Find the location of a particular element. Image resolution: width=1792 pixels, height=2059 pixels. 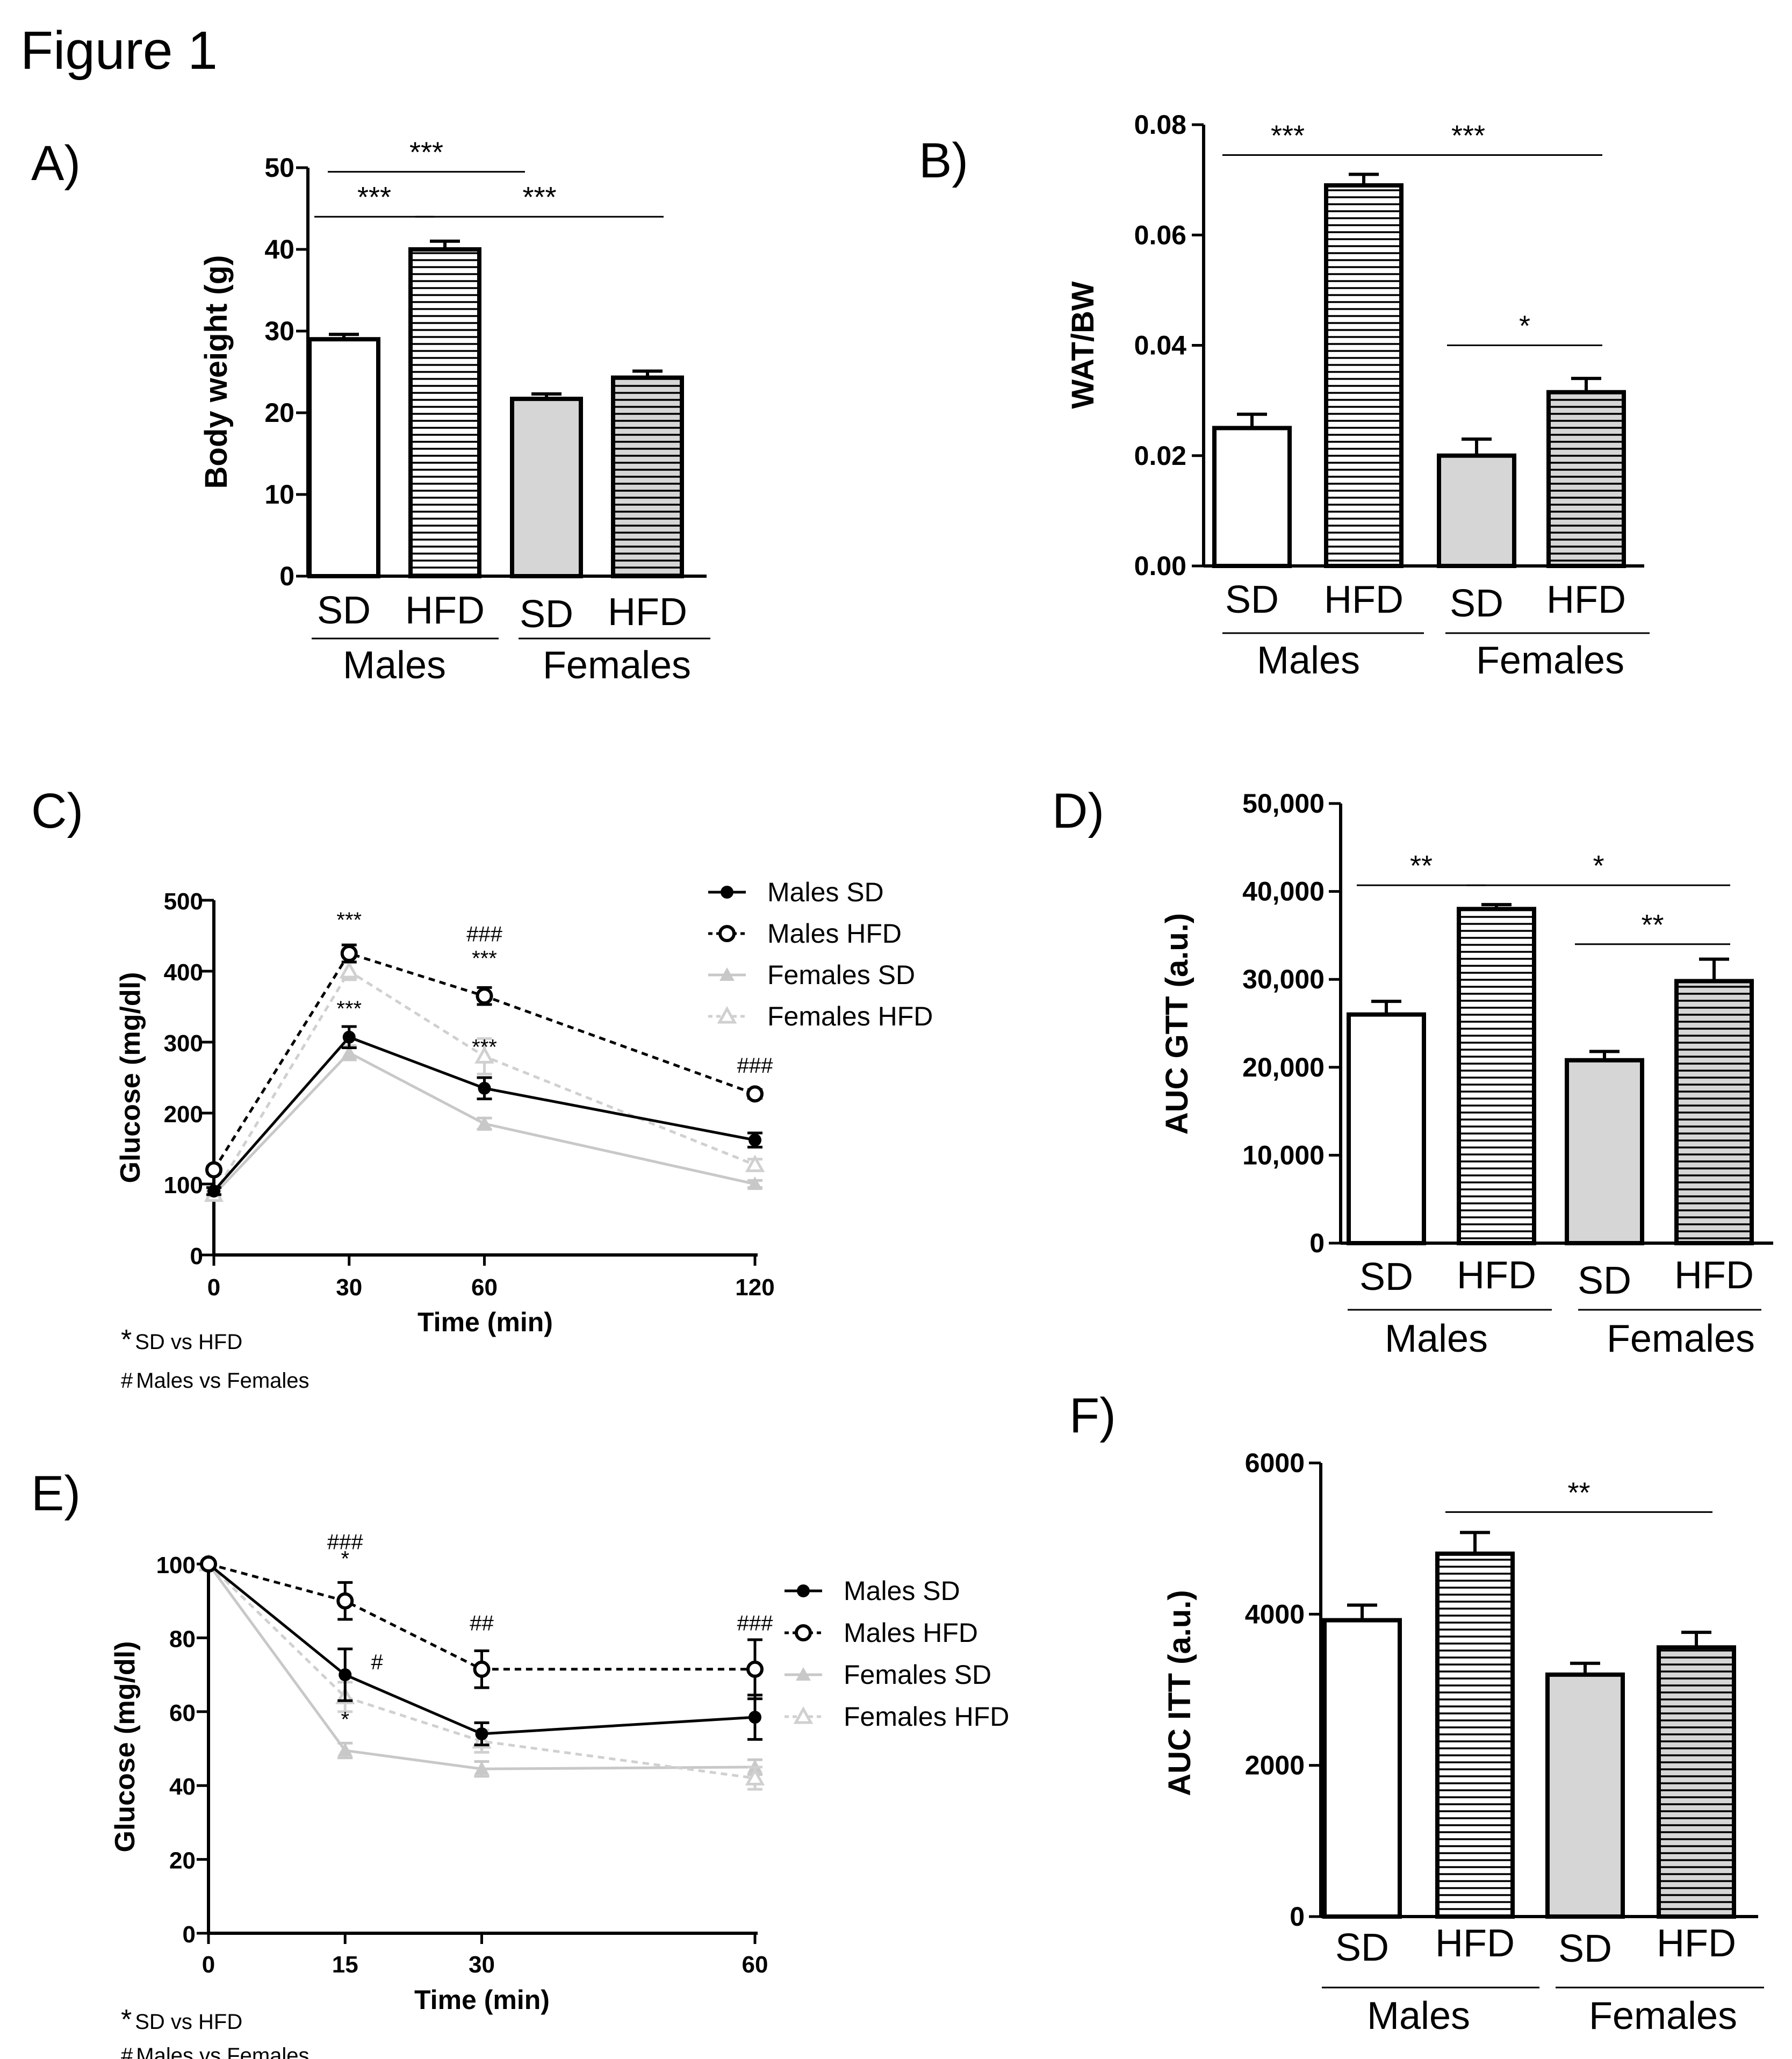

panel-label: F) is located at coordinates (1092, 1415).